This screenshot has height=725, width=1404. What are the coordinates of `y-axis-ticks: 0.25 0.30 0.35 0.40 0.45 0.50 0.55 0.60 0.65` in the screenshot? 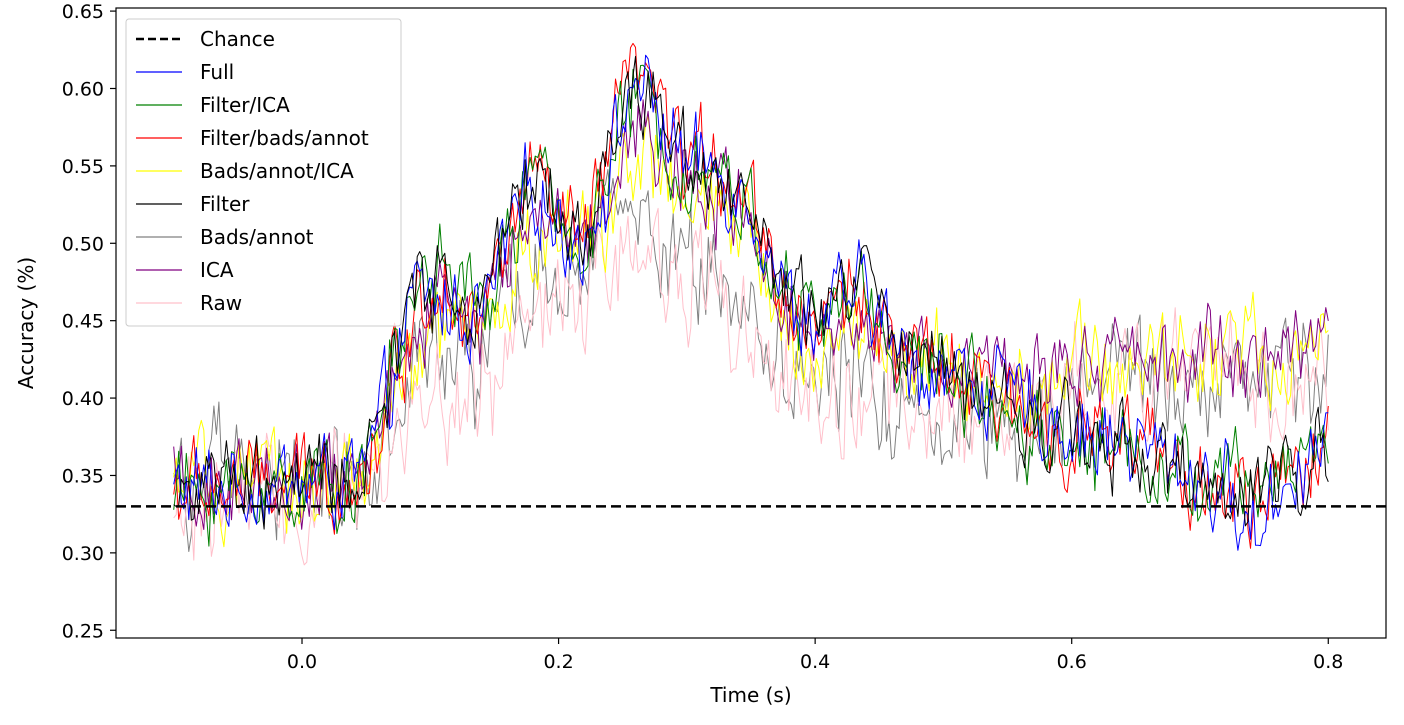 It's located at (89, 321).